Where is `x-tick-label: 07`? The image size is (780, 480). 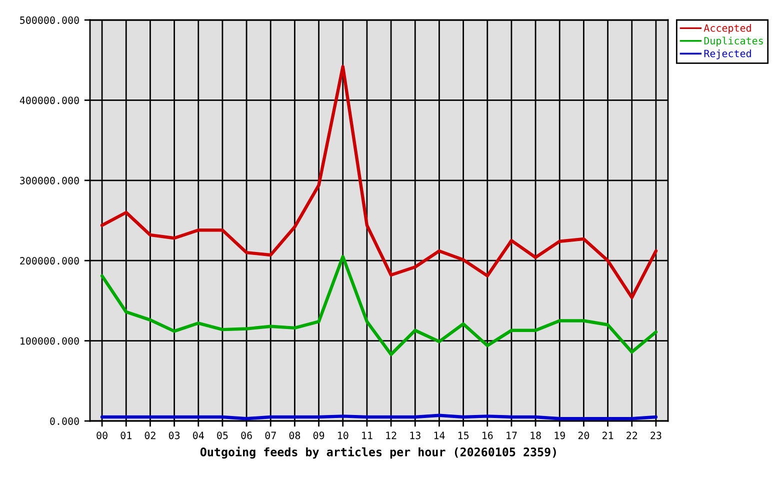
x-tick-label: 07 is located at coordinates (270, 436).